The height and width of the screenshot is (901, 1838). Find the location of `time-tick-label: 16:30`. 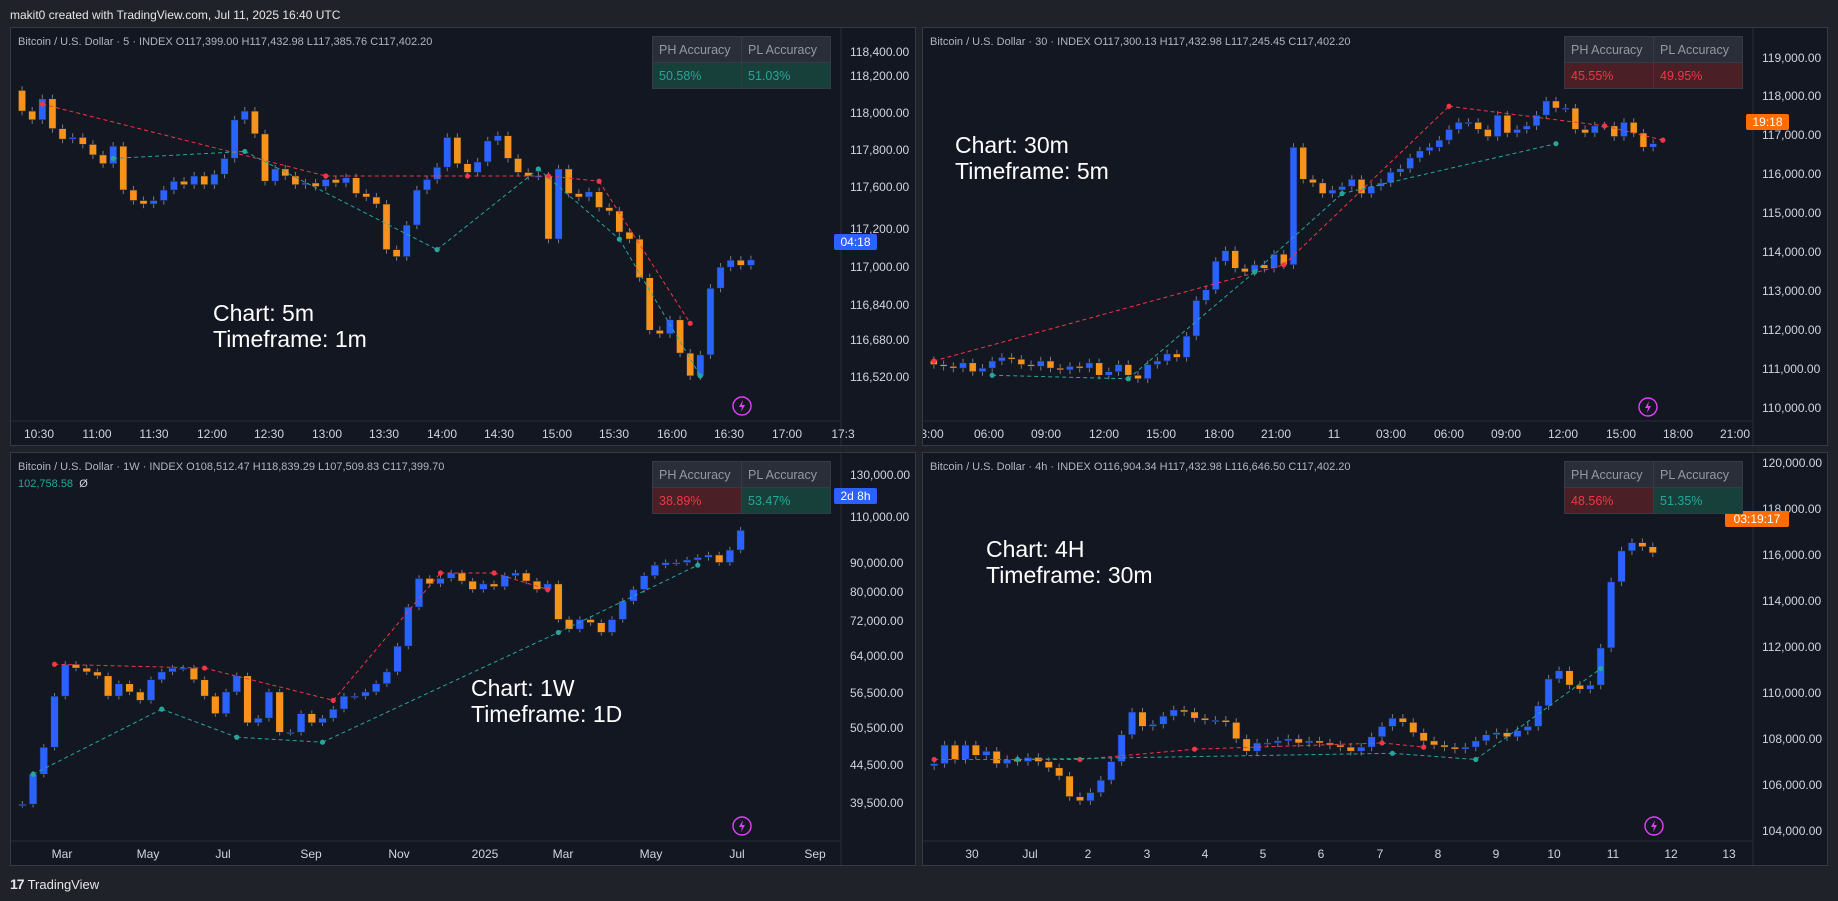

time-tick-label: 16:30 is located at coordinates (729, 434).